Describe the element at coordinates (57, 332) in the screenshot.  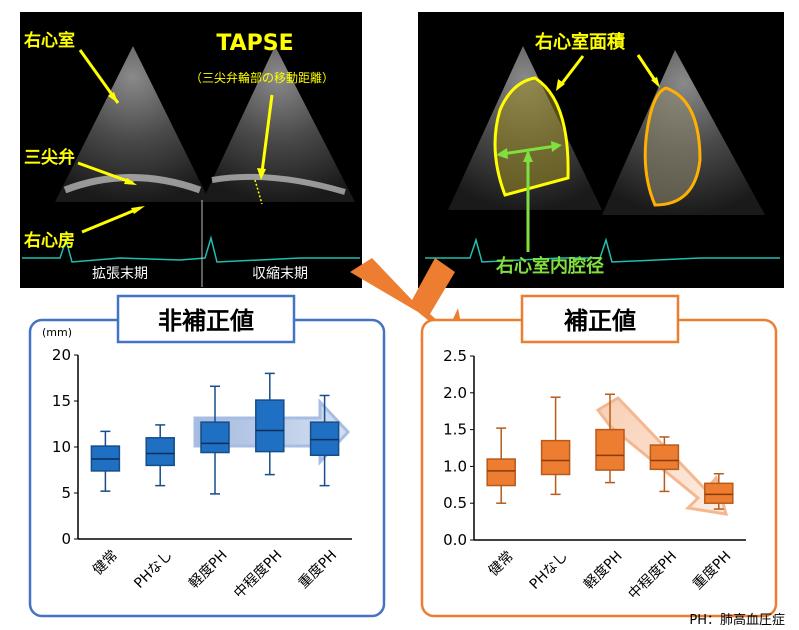
I see `y-axis-unit: (mm)` at that location.